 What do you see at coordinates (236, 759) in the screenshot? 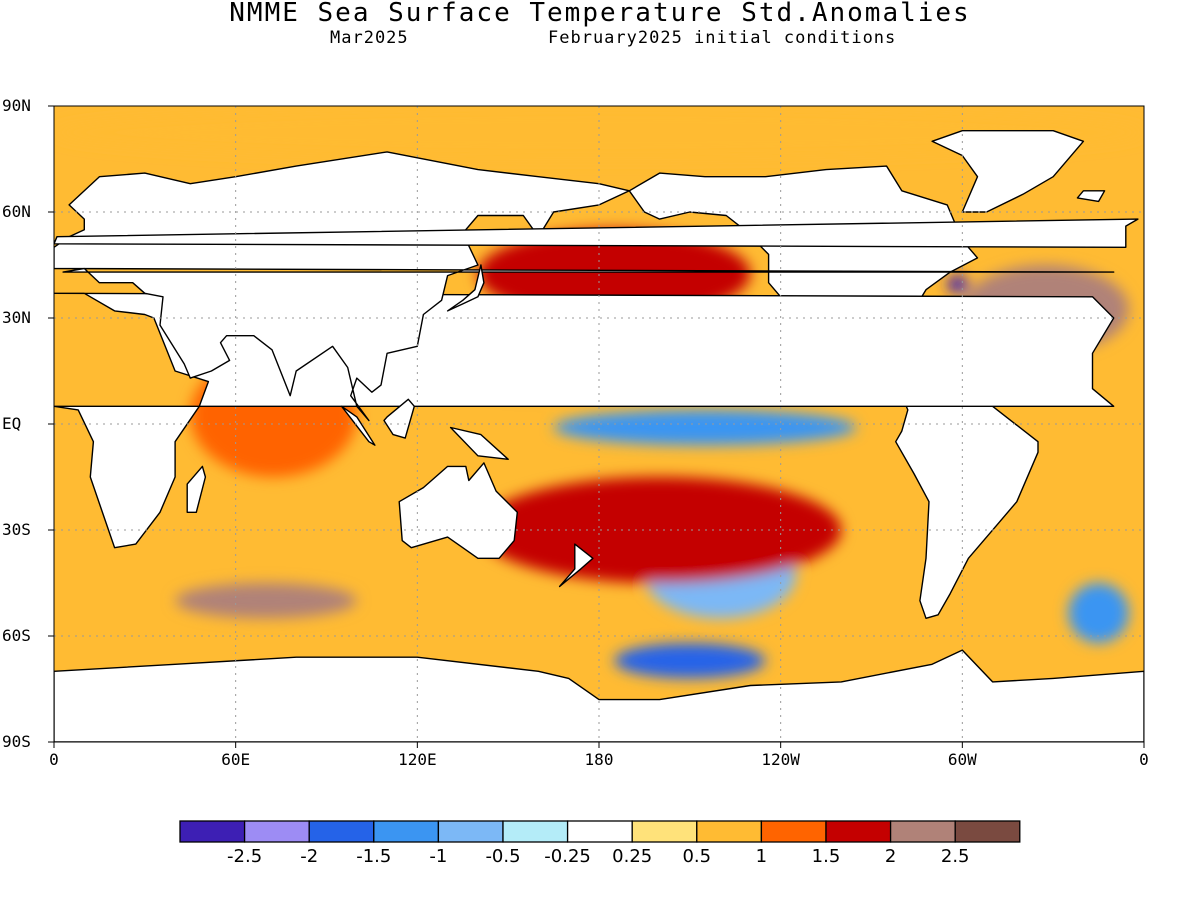
I see `lon-label: 60E` at bounding box center [236, 759].